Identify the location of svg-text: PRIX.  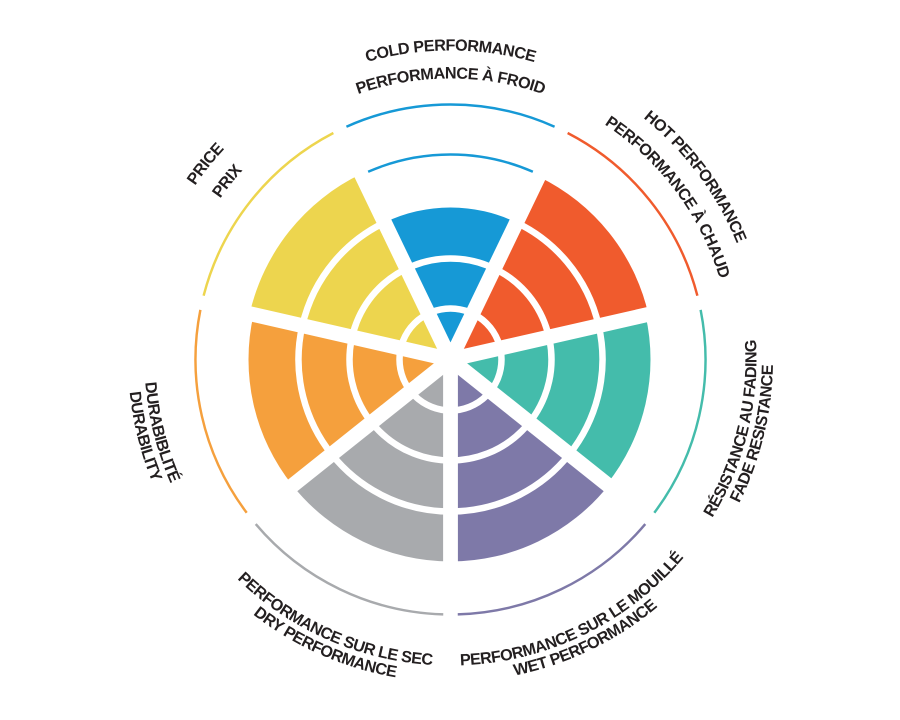
(227, 181).